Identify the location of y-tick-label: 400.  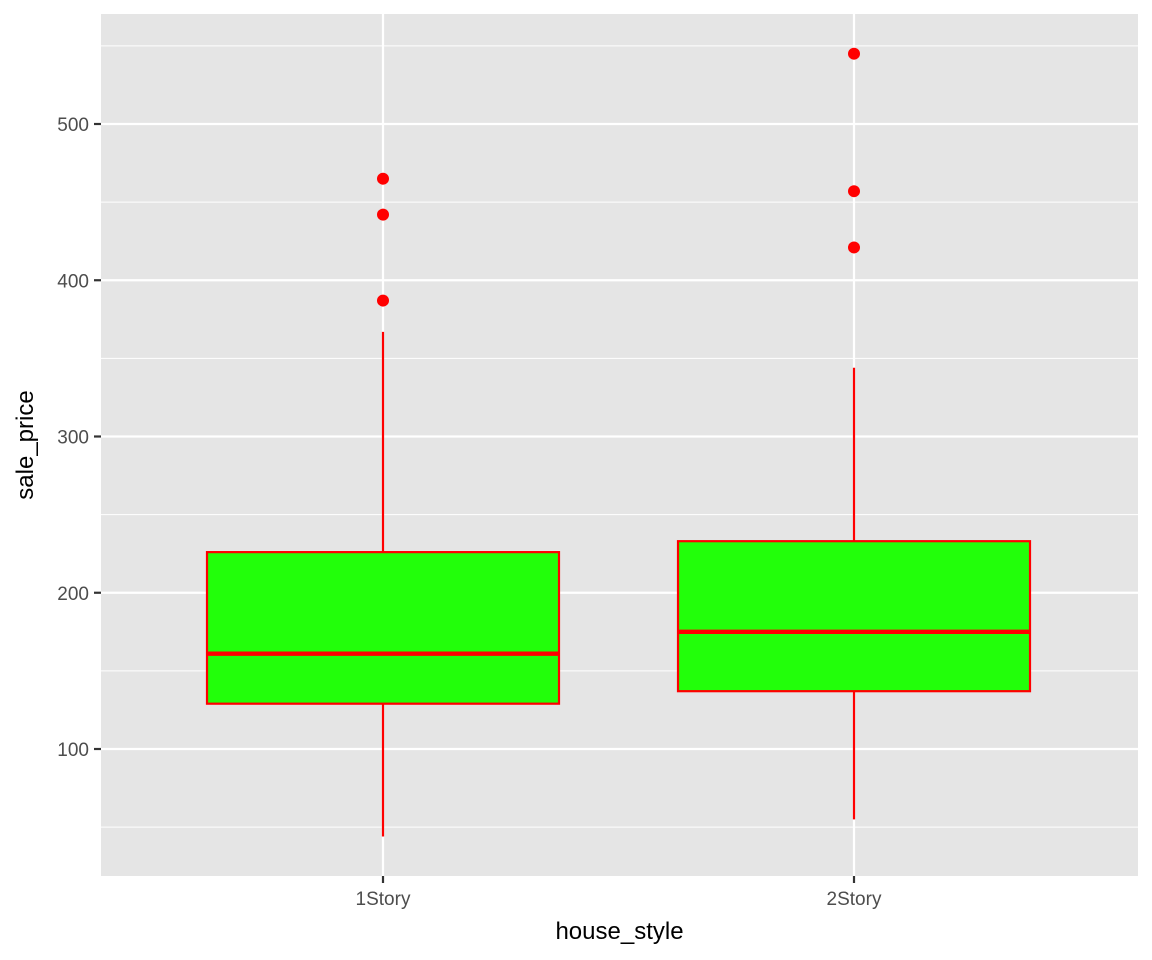
(73, 281).